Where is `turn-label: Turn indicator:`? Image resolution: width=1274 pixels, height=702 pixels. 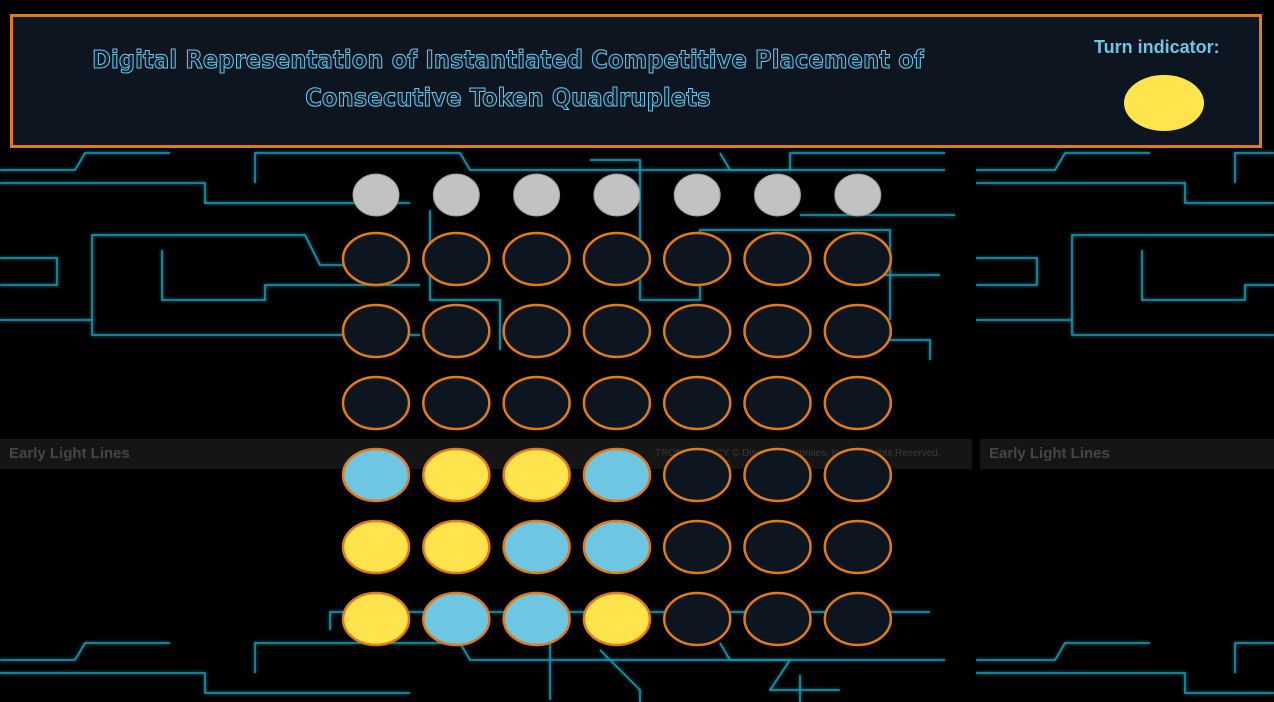 turn-label: Turn indicator: is located at coordinates (1157, 47).